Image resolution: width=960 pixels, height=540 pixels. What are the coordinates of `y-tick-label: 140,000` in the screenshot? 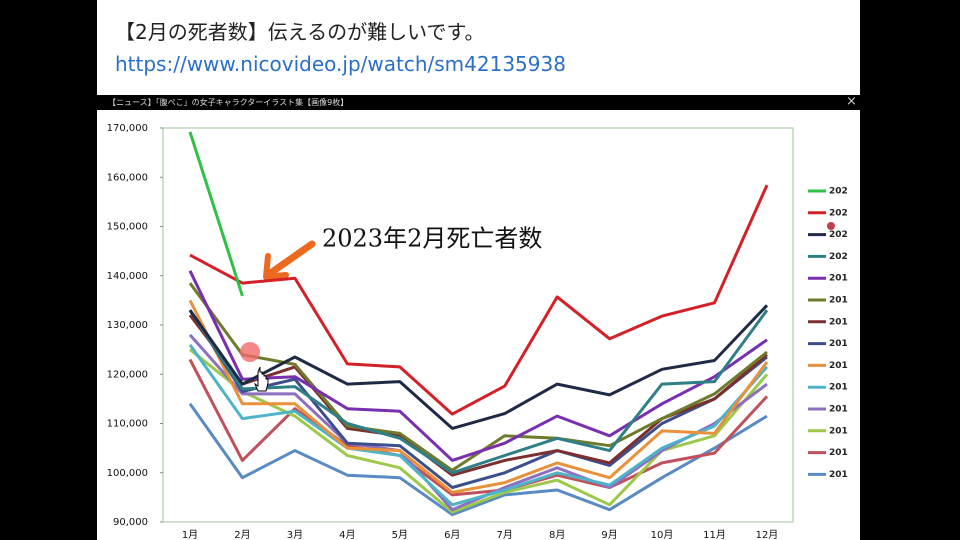 It's located at (127, 276).